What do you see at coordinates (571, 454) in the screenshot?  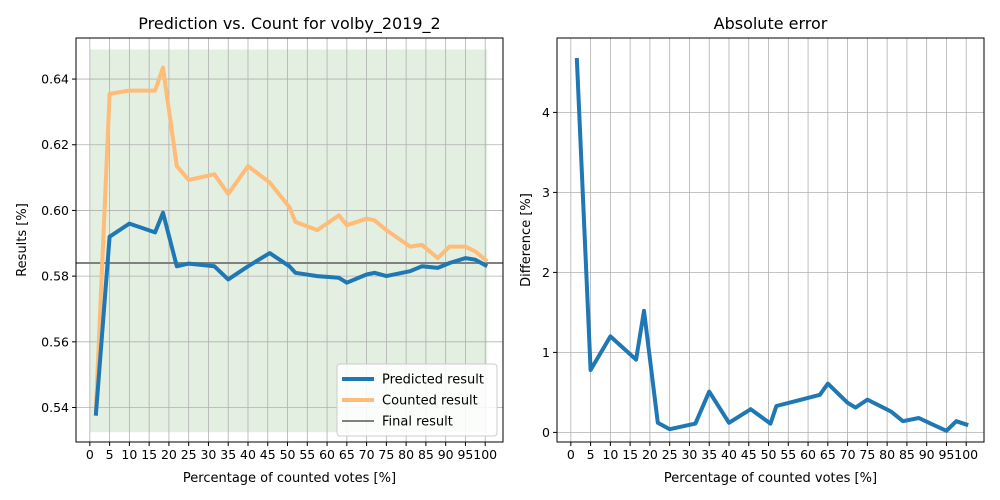 I see `right-x-tick-label: 0` at bounding box center [571, 454].